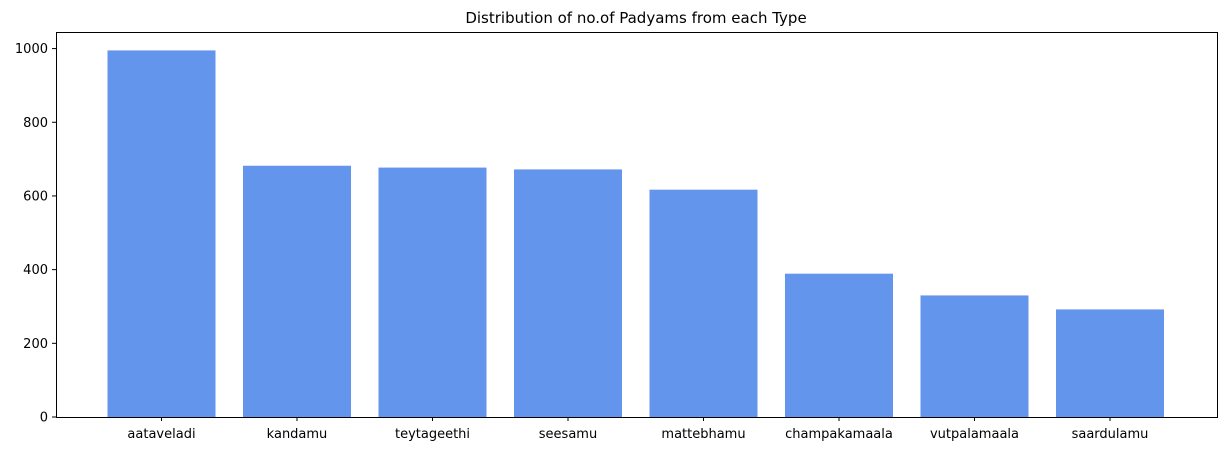  Describe the element at coordinates (839, 434) in the screenshot. I see `x-tick-label: champakamaala` at that location.